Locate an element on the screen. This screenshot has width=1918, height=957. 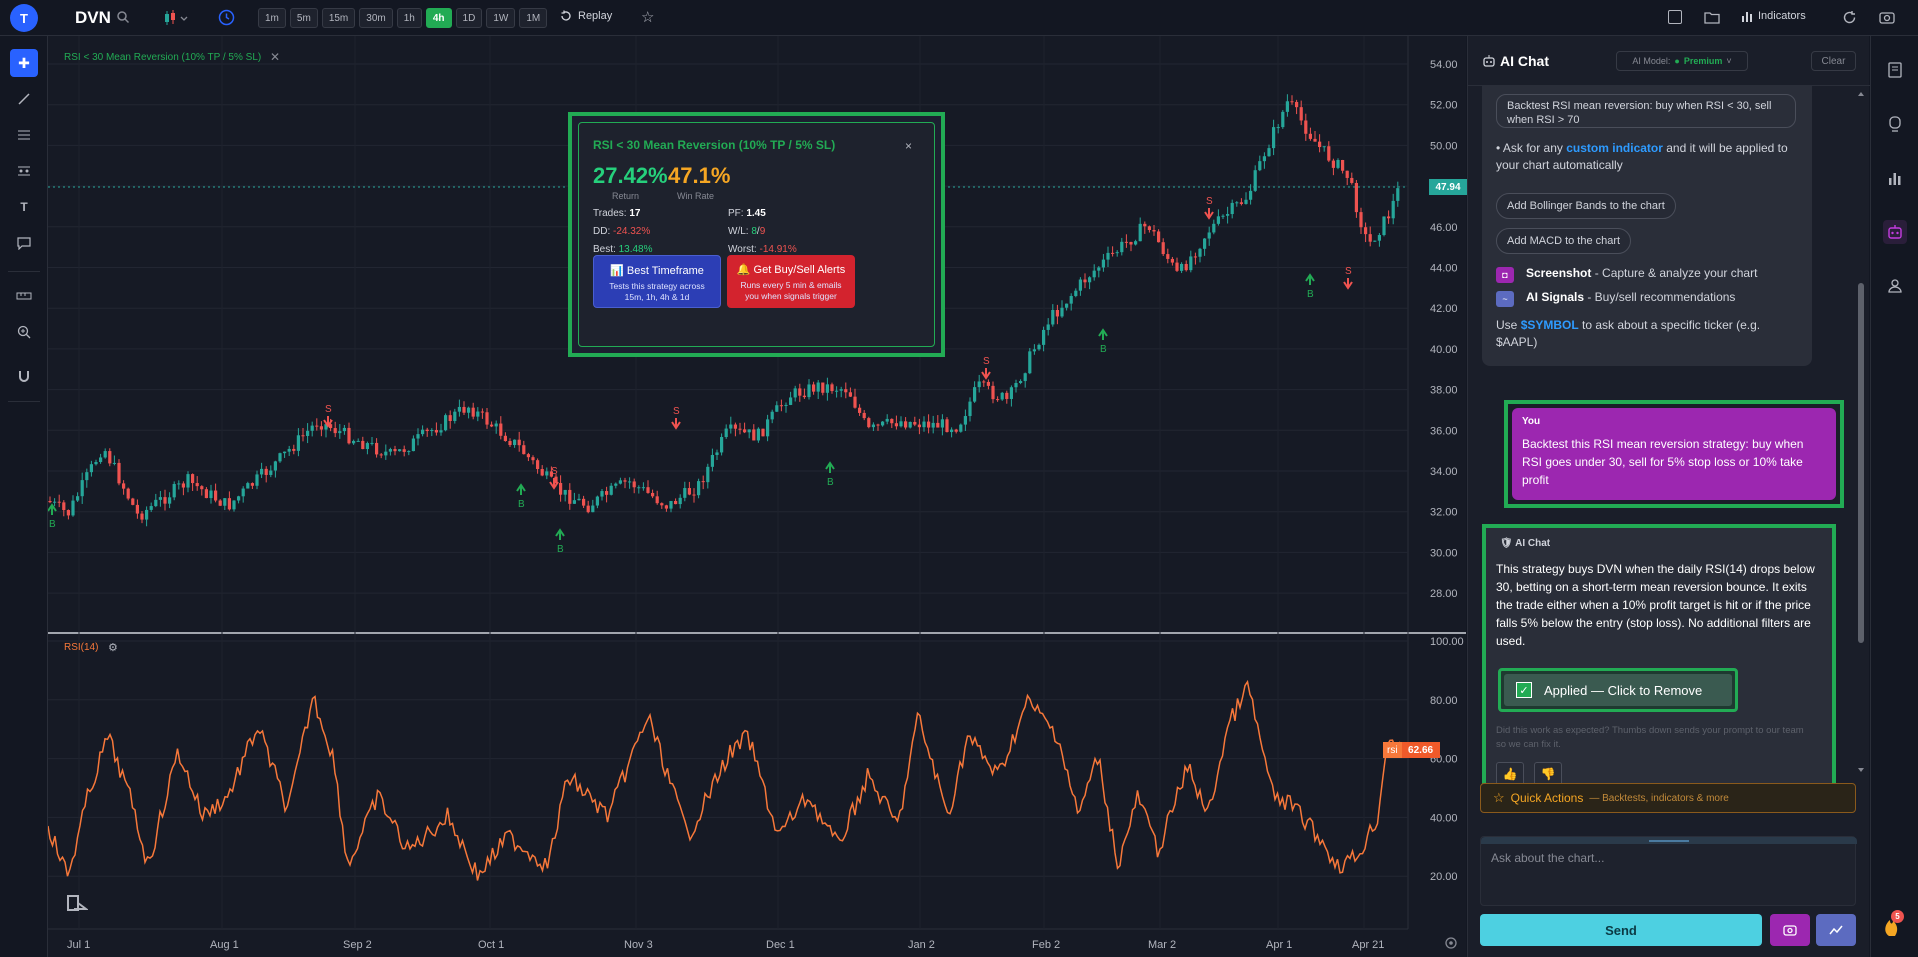
gear-icon: ⚙ is located at coordinates (113, 648).